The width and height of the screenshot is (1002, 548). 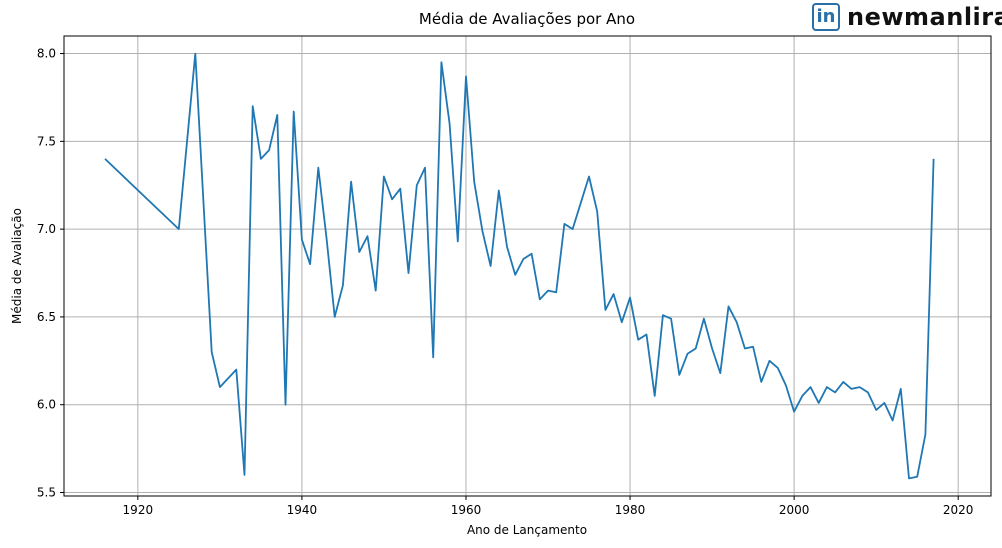 What do you see at coordinates (46, 405) in the screenshot?
I see `y-tick-label: 6.0` at bounding box center [46, 405].